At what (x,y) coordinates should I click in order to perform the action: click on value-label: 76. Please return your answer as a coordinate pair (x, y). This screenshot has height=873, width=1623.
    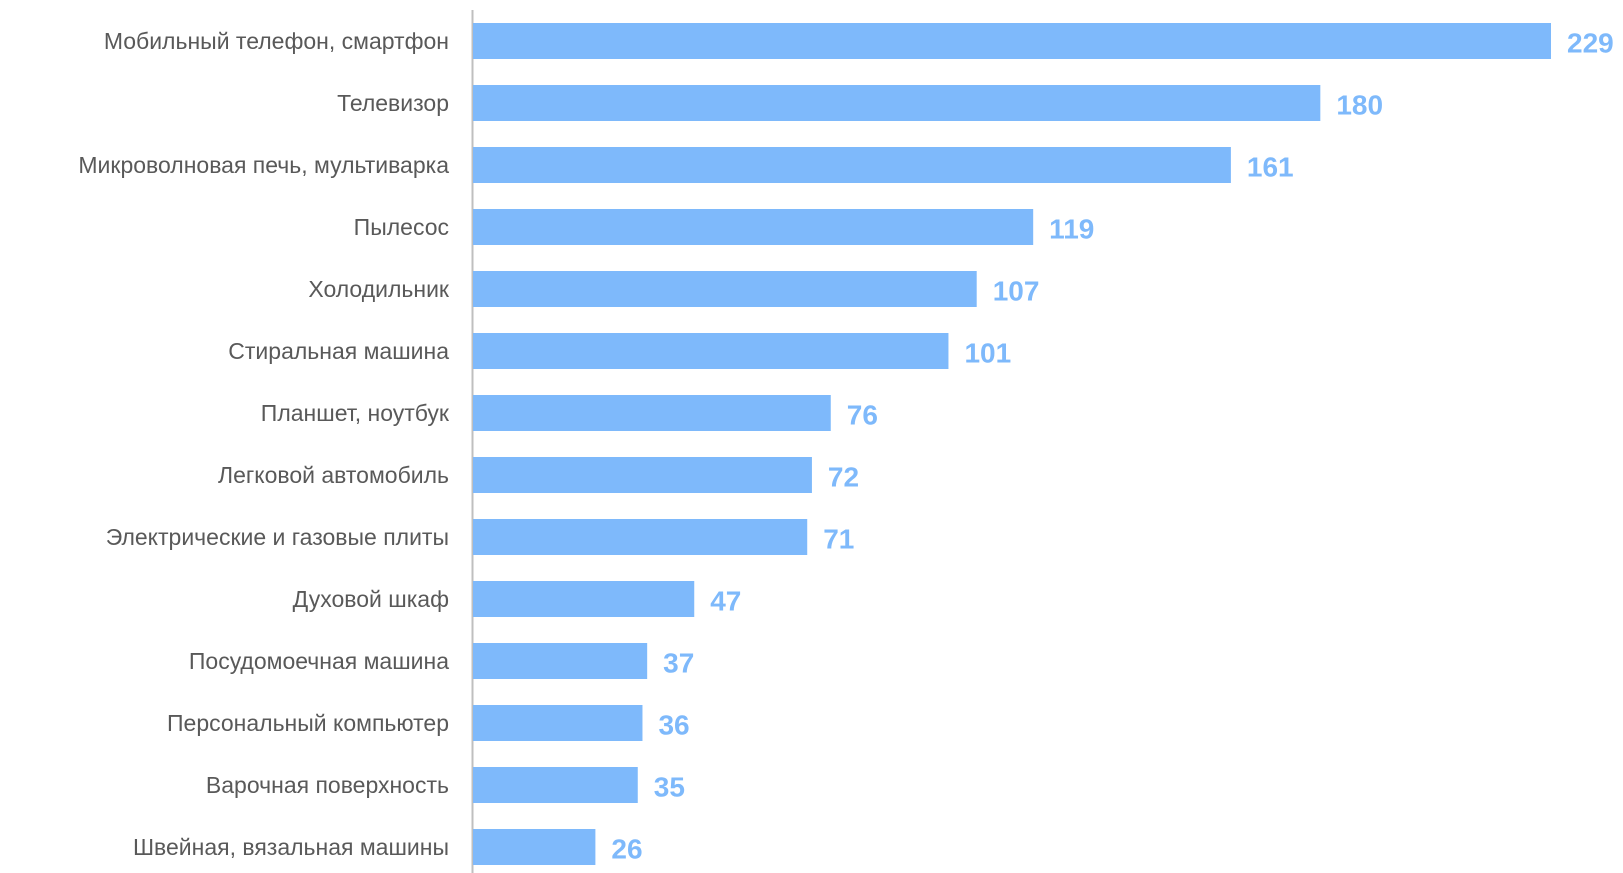
    Looking at the image, I should click on (862, 415).